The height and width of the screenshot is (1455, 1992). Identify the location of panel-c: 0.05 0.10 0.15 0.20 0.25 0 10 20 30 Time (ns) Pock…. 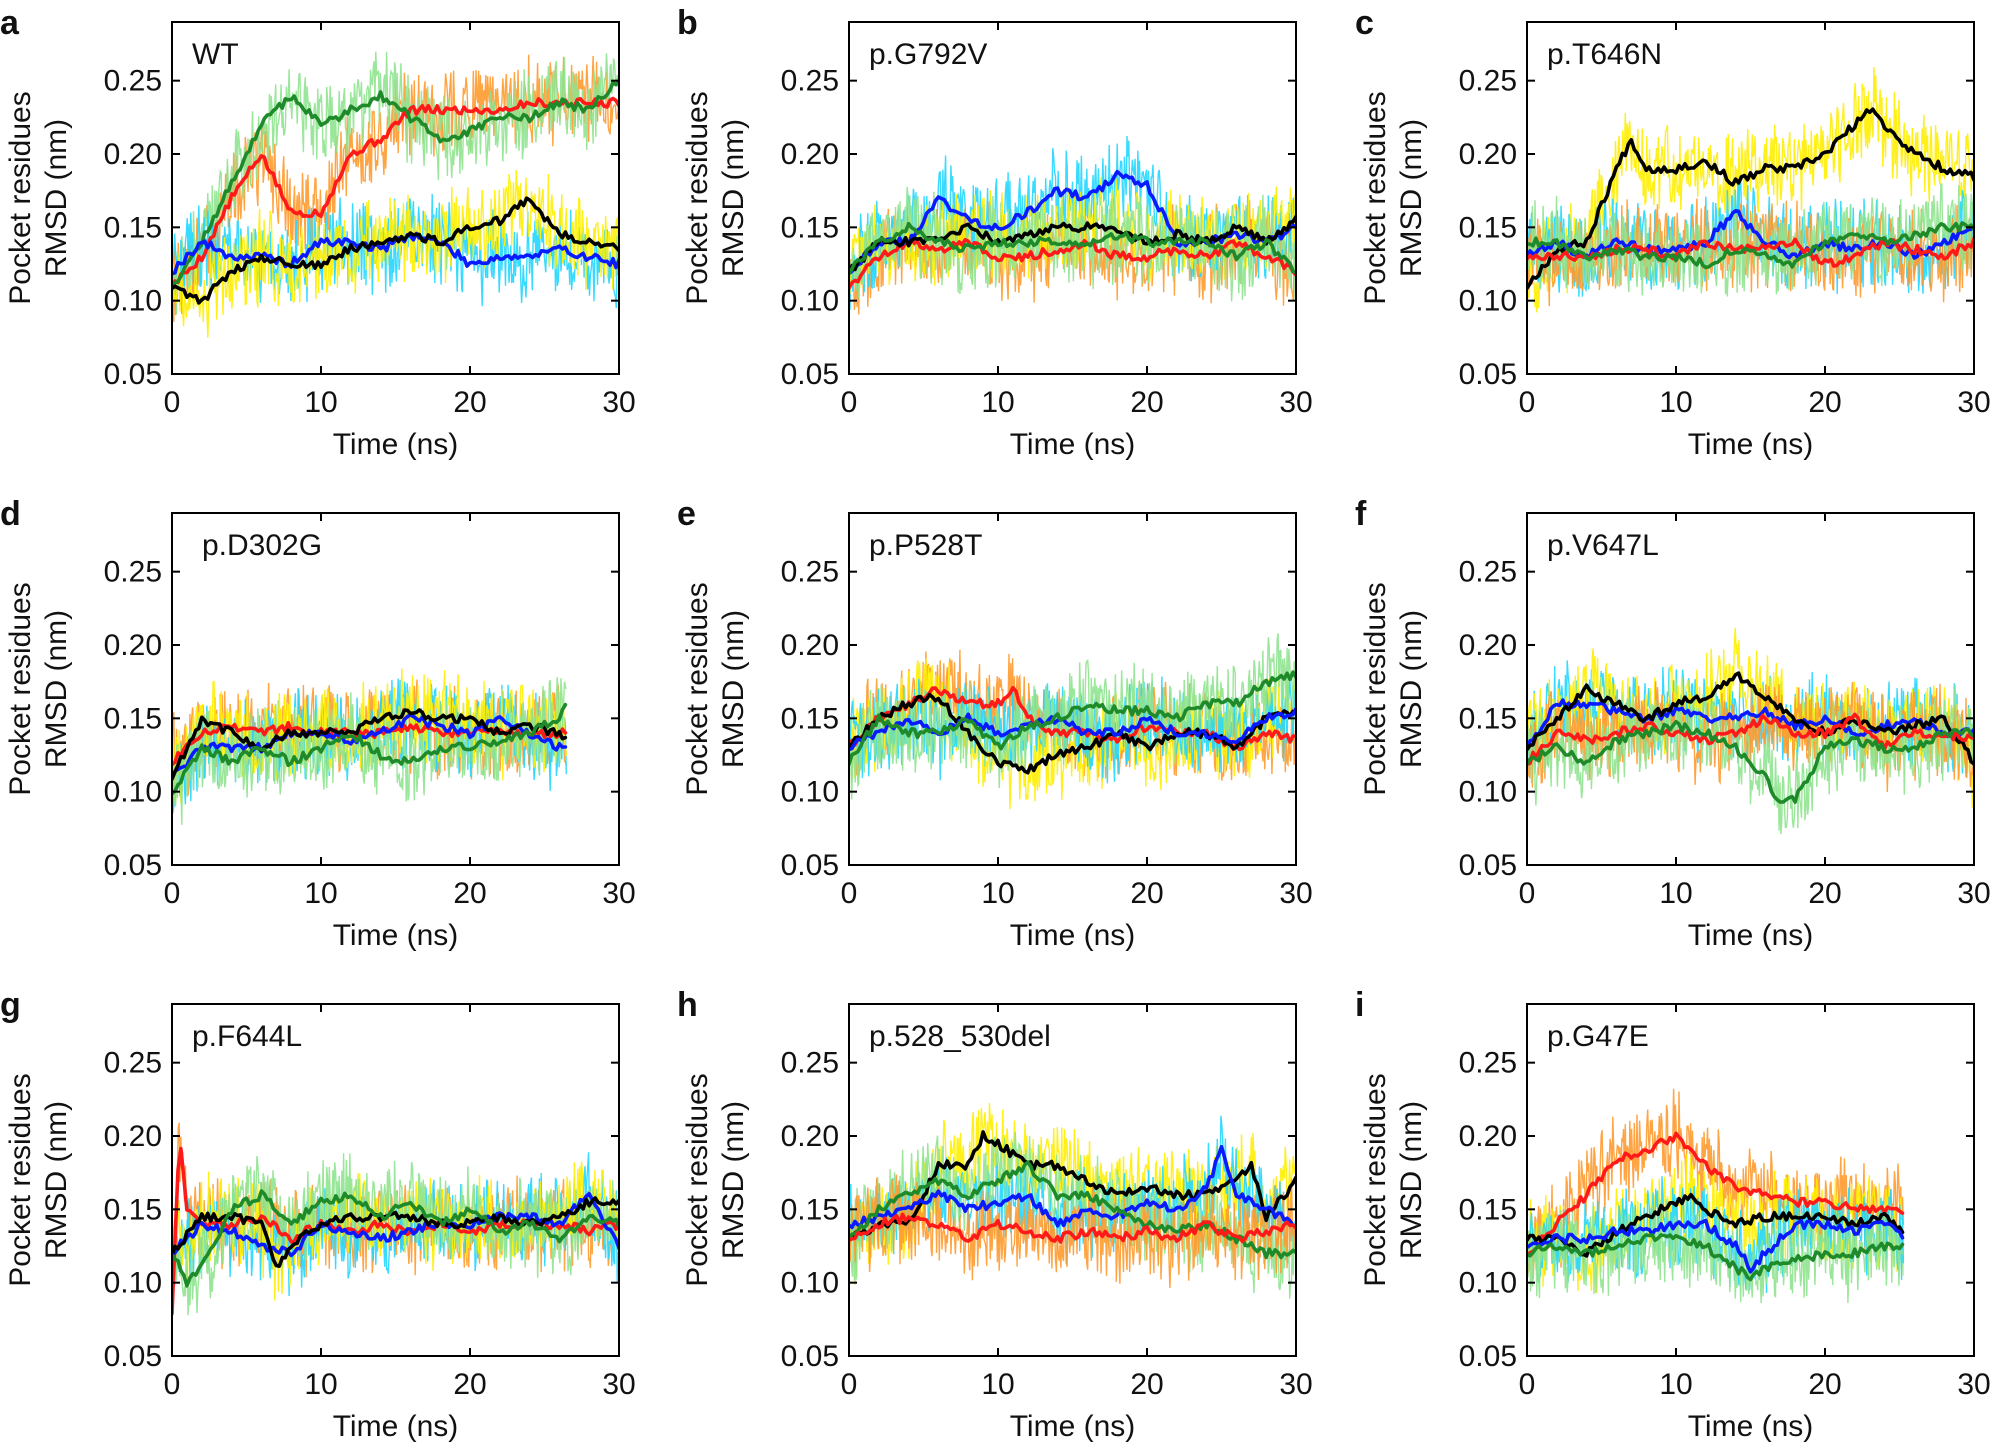
(1673, 232).